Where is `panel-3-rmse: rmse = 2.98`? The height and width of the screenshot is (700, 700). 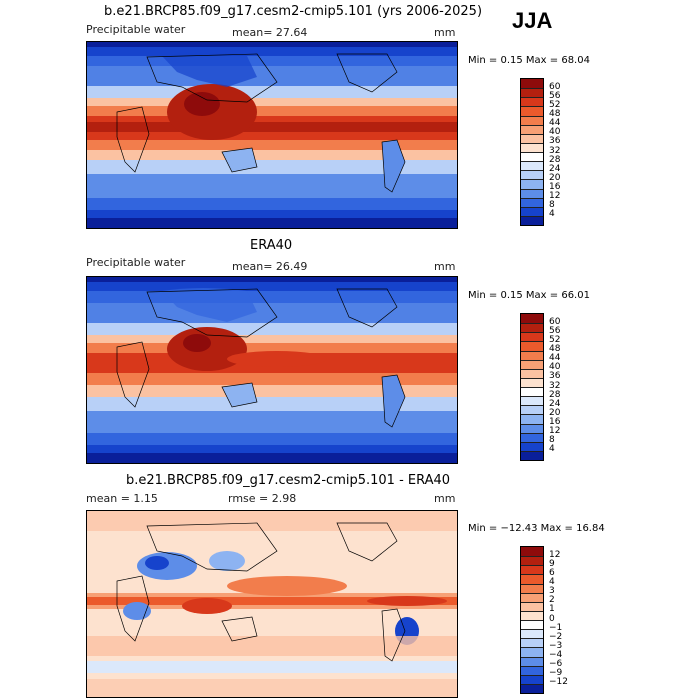
panel-3-rmse: rmse = 2.98 is located at coordinates (262, 498).